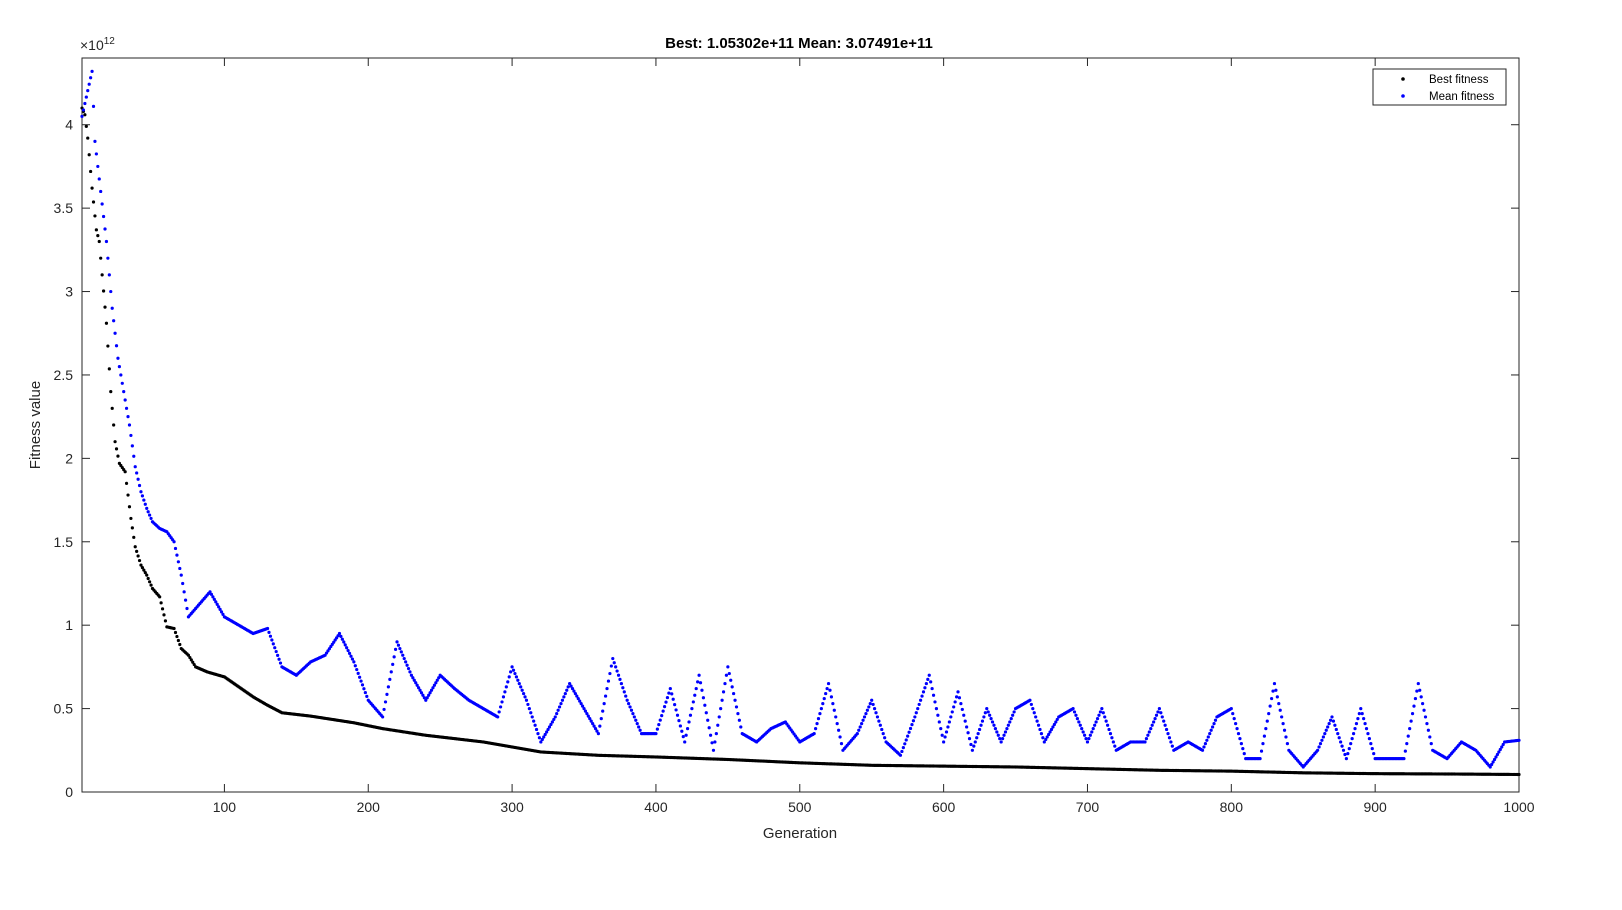 Image resolution: width=1622 pixels, height=910 pixels. What do you see at coordinates (64, 709) in the screenshot?
I see `y-tick-label: 0.5` at bounding box center [64, 709].